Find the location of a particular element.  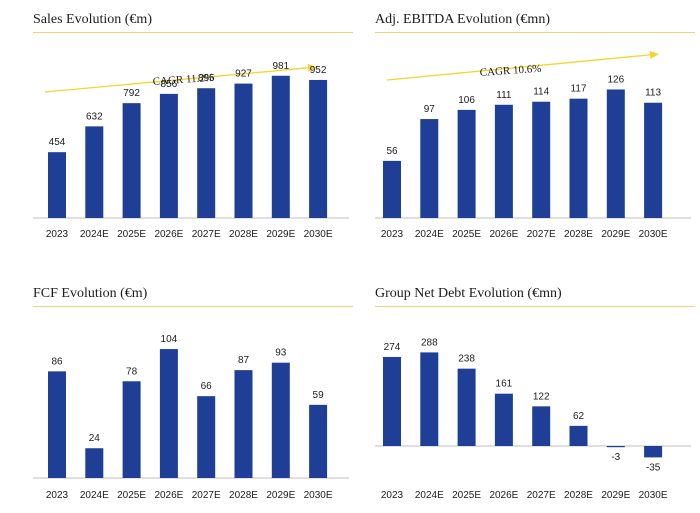

bar-value-label: 87 is located at coordinates (244, 360).